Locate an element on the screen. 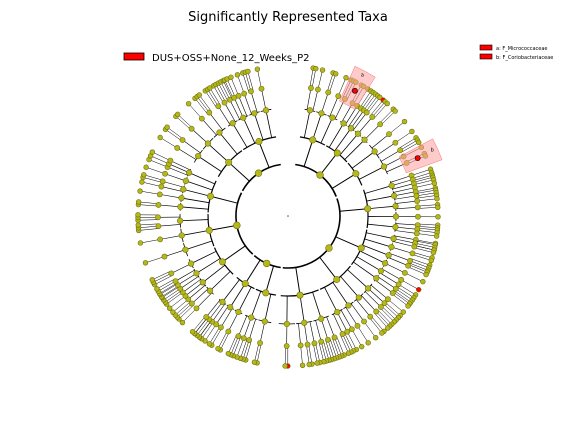  legend-taxon-b-label: b: F_Coriobacteriaceae is located at coordinates (524, 58).